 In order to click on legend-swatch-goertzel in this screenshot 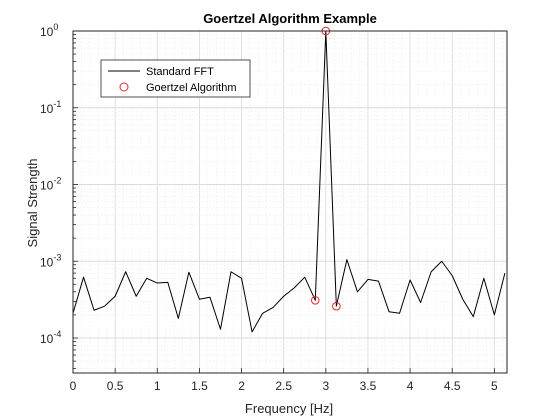, I will do `click(124, 87)`.